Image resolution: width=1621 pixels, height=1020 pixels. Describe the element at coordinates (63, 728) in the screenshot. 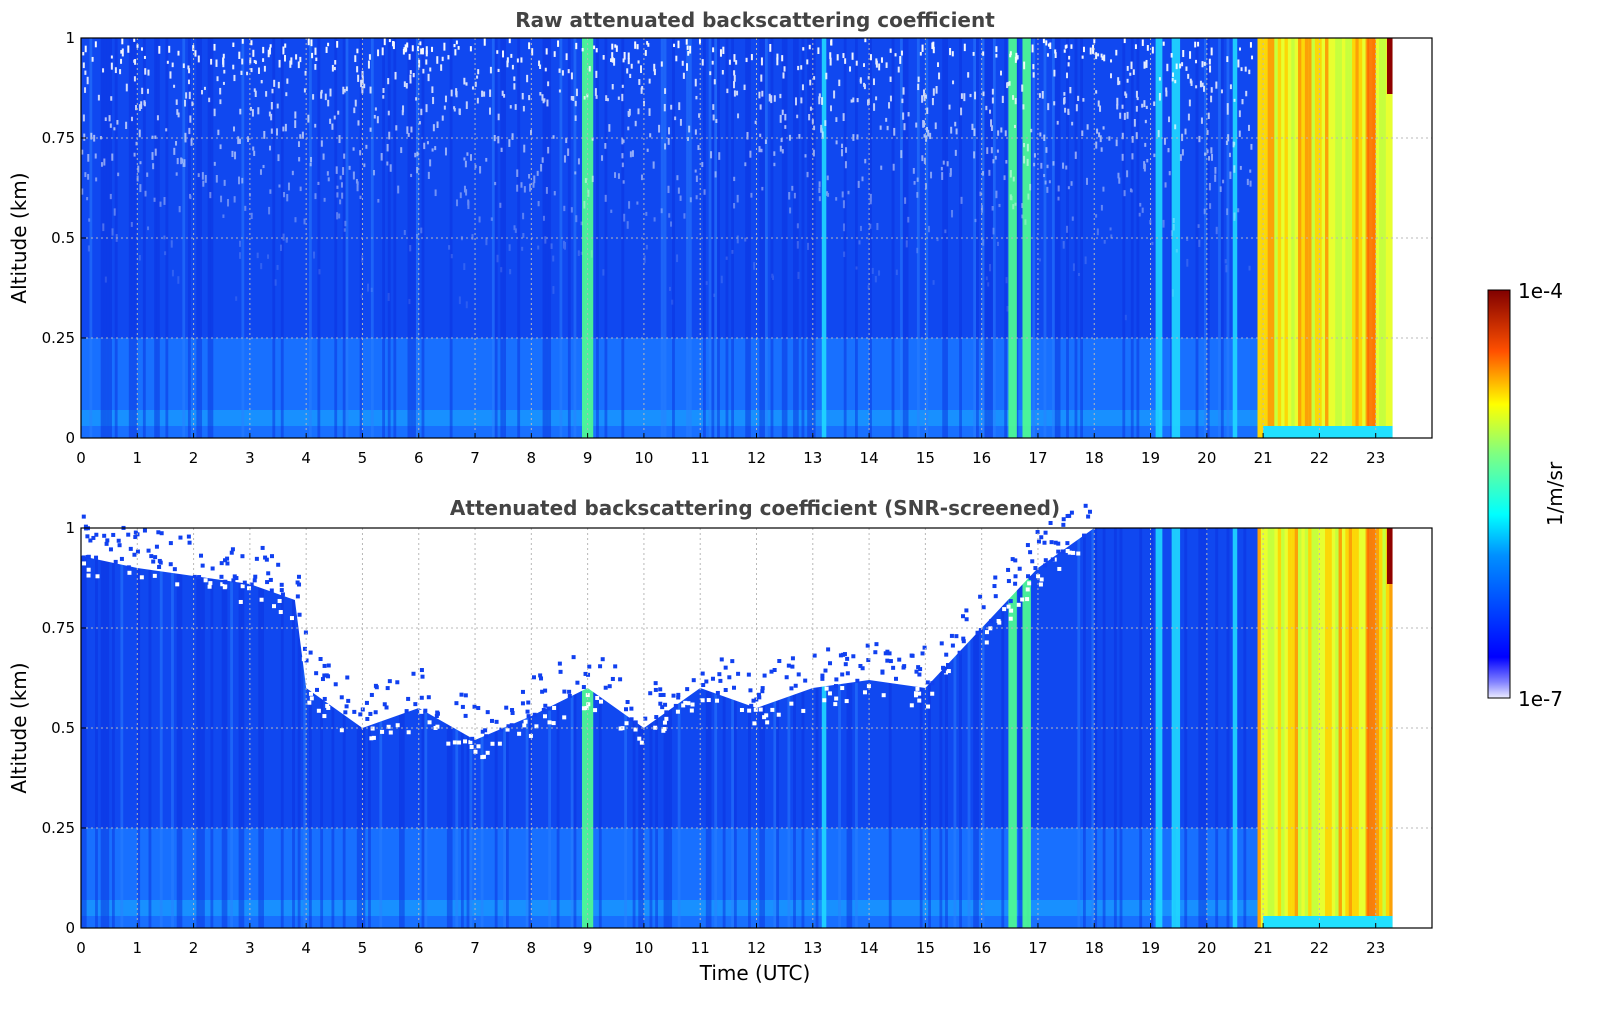

I see `y-tick-label: 0.5` at that location.